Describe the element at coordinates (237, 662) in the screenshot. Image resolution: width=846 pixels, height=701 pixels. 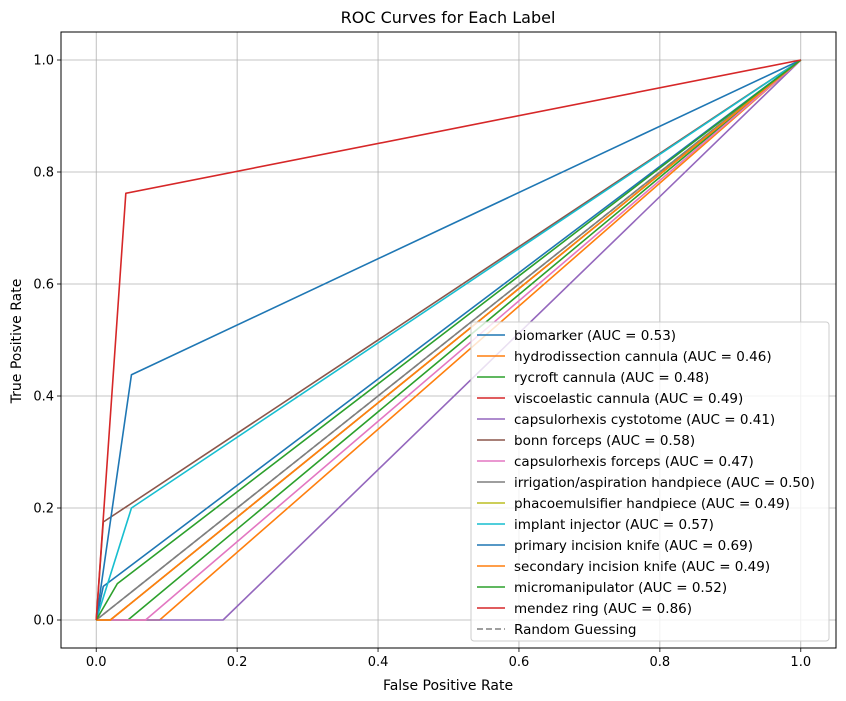
I see `x-tick-label: 0.2` at that location.